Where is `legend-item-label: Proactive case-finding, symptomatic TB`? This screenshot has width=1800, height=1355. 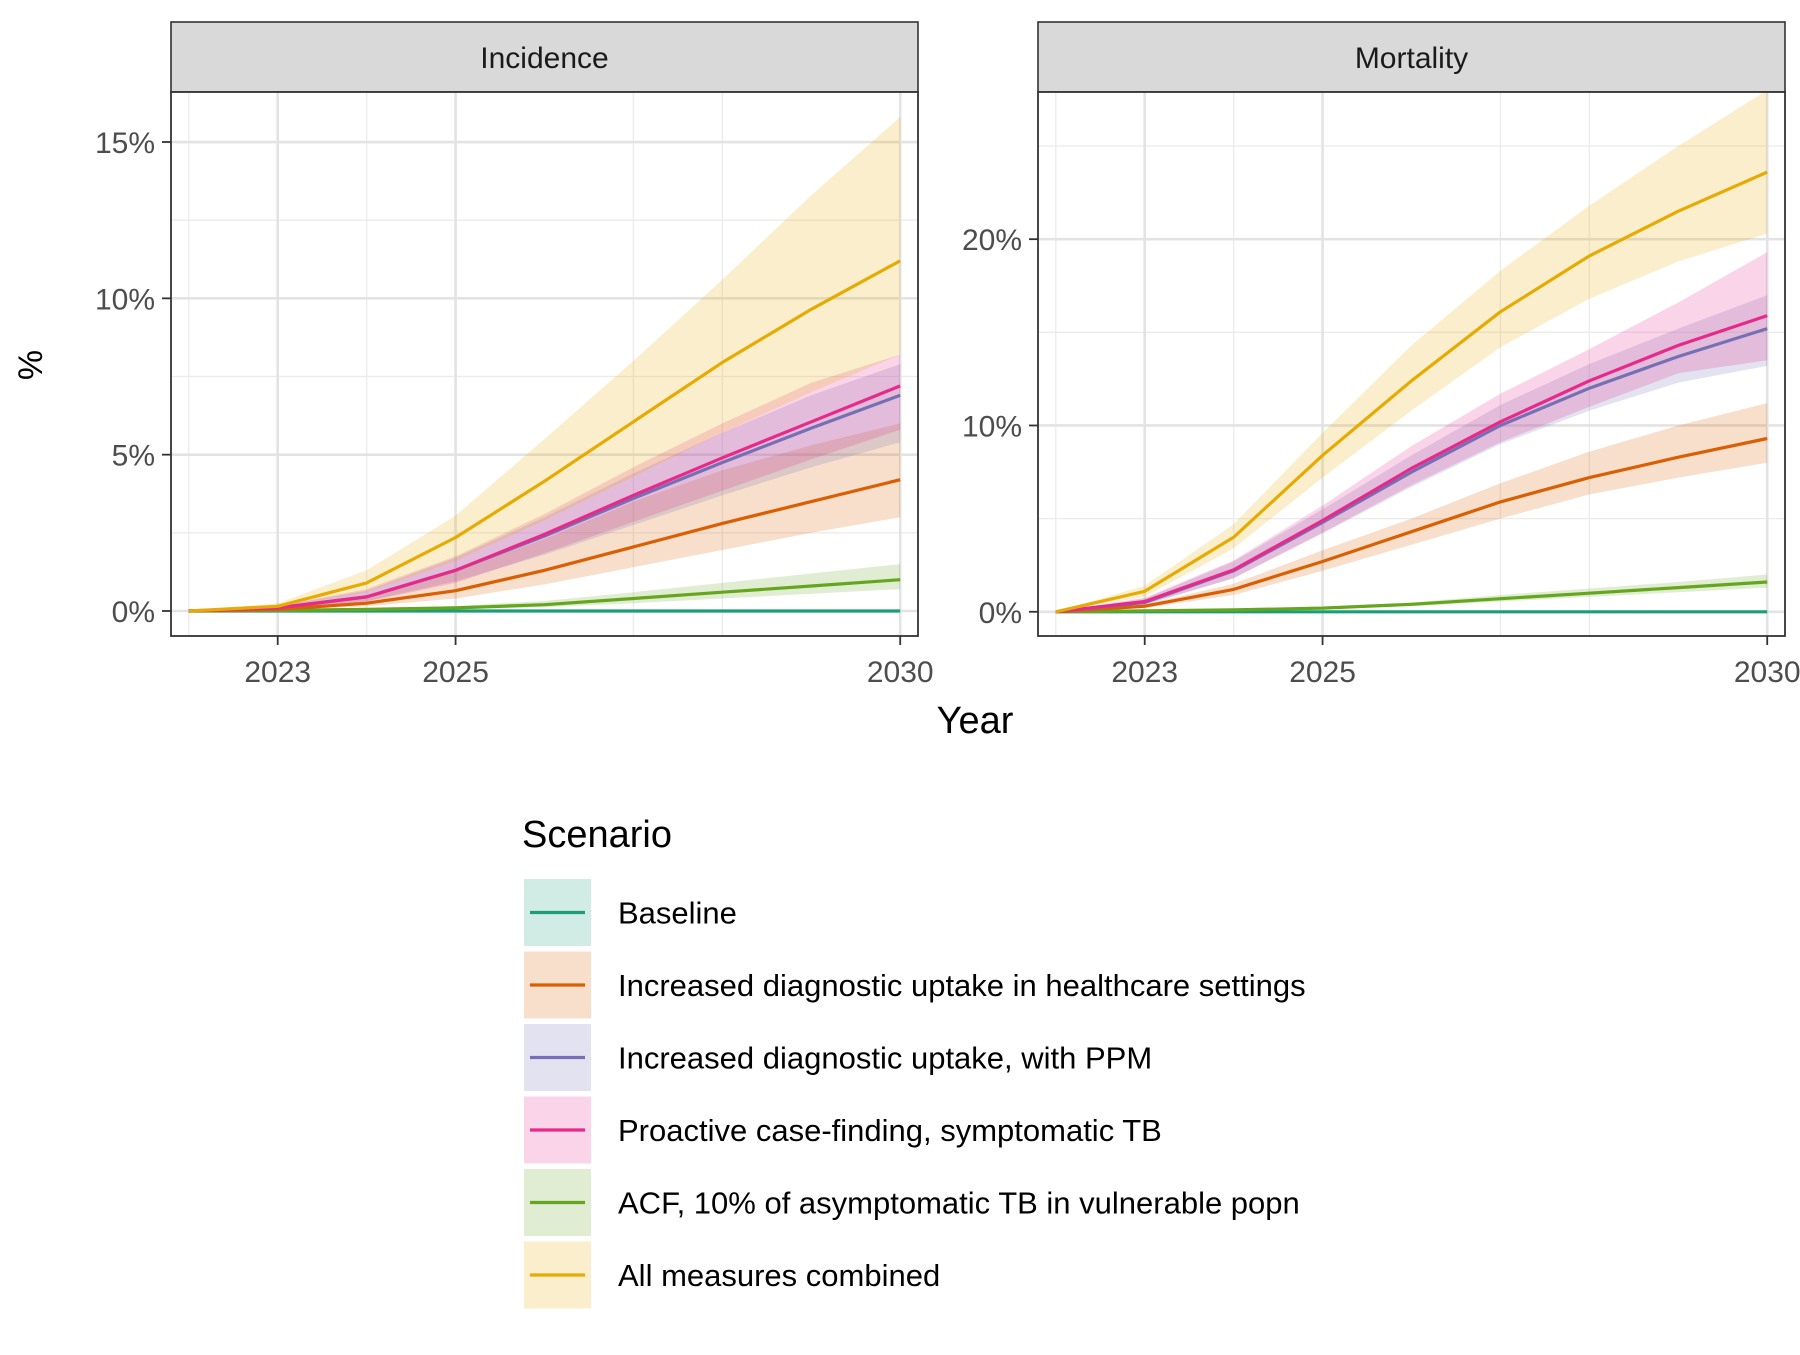
legend-item-label: Proactive case-finding, symptomatic TB is located at coordinates (890, 1130).